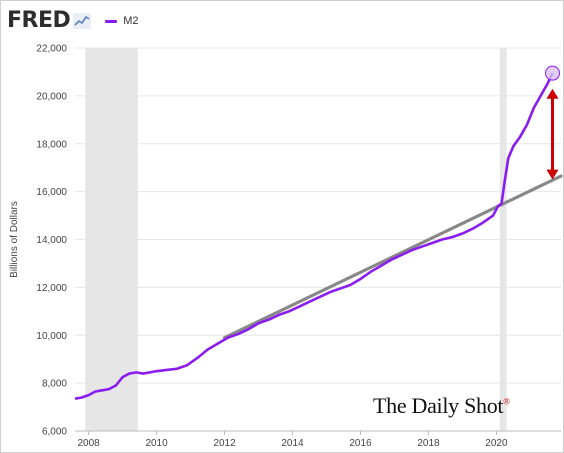 The height and width of the screenshot is (453, 564). What do you see at coordinates (88, 443) in the screenshot?
I see `x-tick-label: 2008` at bounding box center [88, 443].